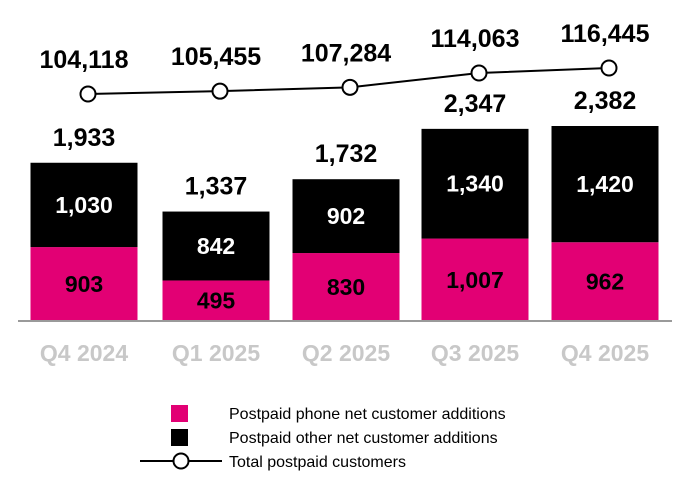 The image size is (690, 500). I want to click on x-tick-label: Q4 2024, so click(84, 353).